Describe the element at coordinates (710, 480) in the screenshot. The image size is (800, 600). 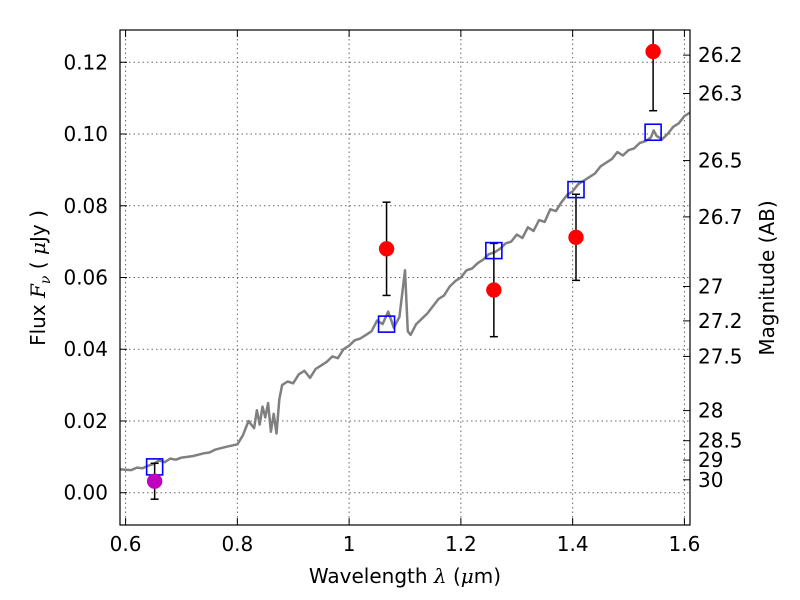
I see `magnitude-tick-label: 30` at that location.